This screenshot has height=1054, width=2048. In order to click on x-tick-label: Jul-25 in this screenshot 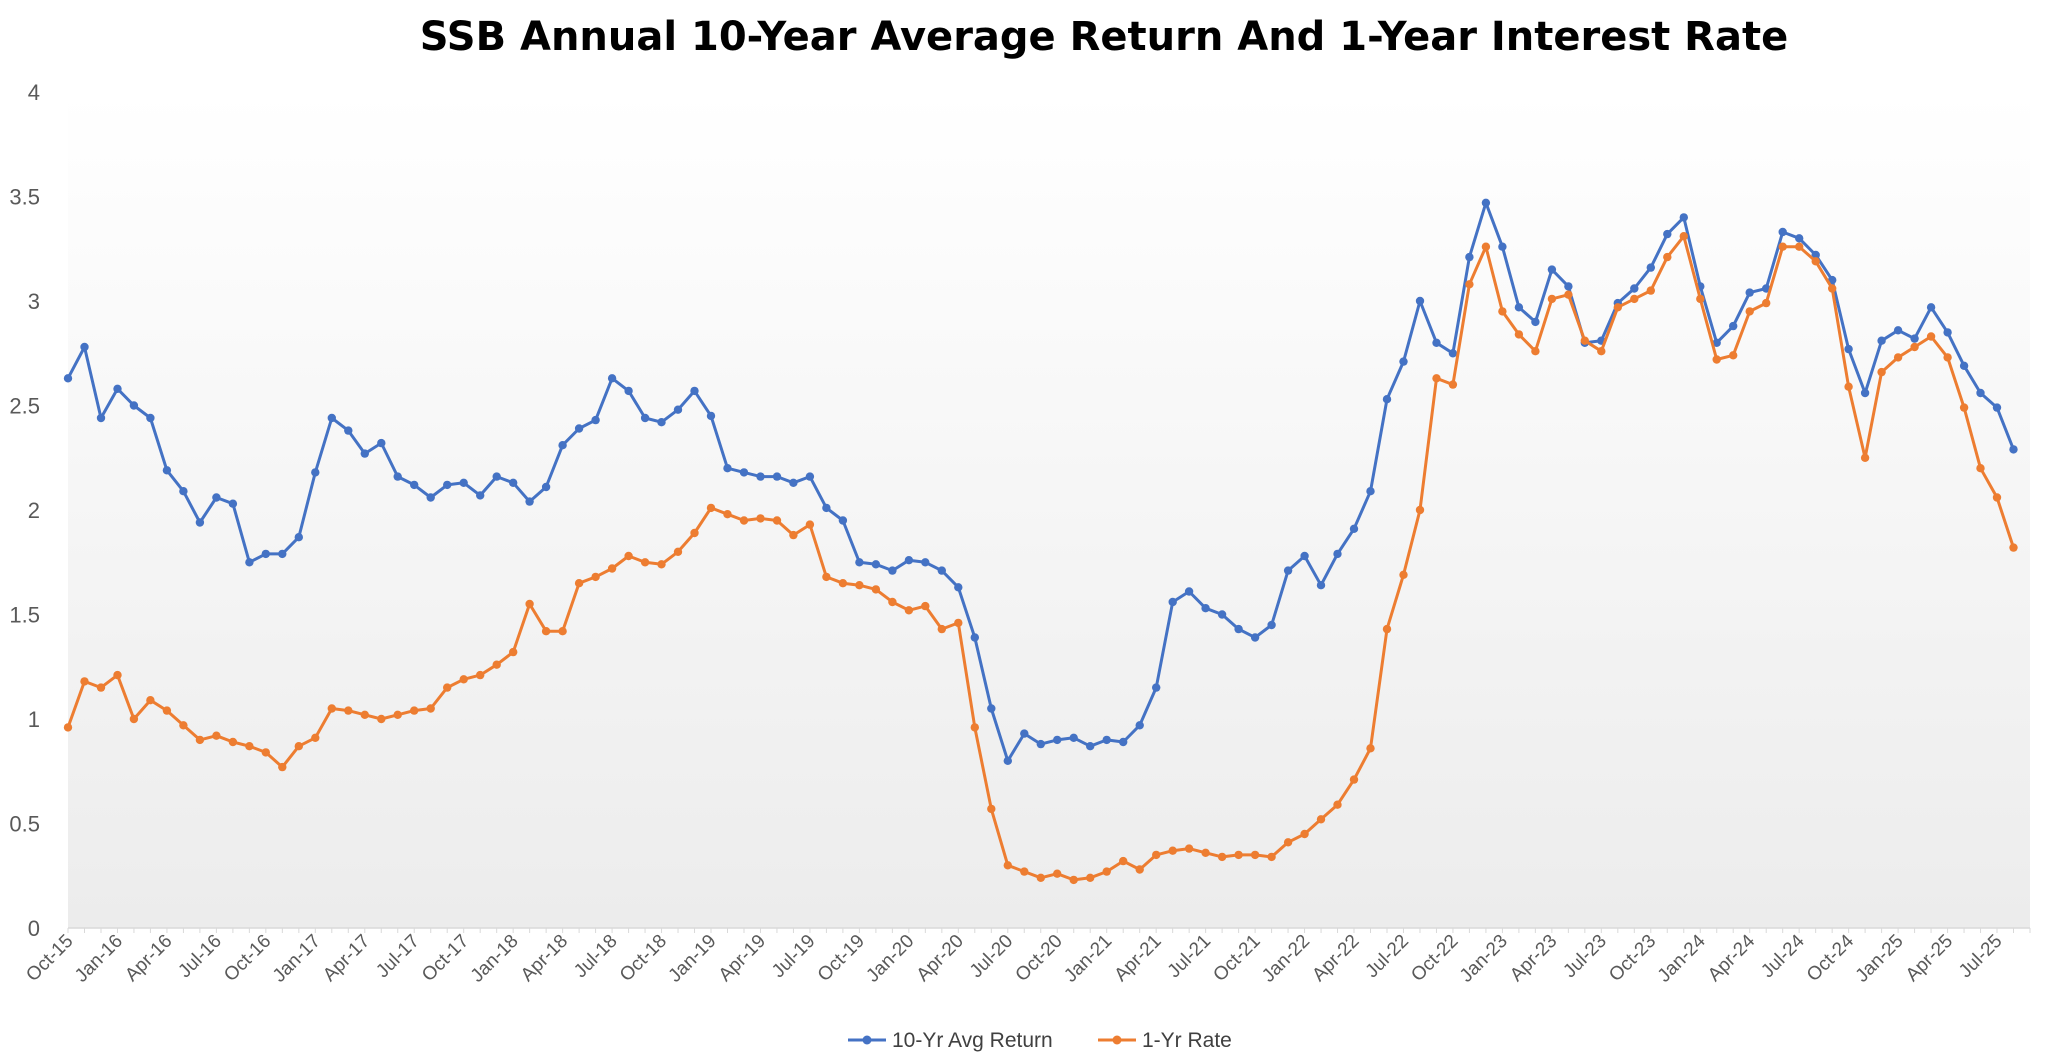, I will do `click(1980, 956)`.